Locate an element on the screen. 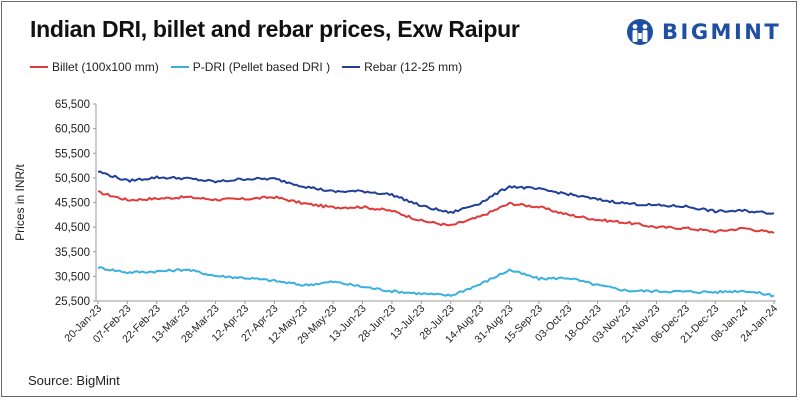 This screenshot has width=800, height=400. series-line-rebar is located at coordinates (436, 192).